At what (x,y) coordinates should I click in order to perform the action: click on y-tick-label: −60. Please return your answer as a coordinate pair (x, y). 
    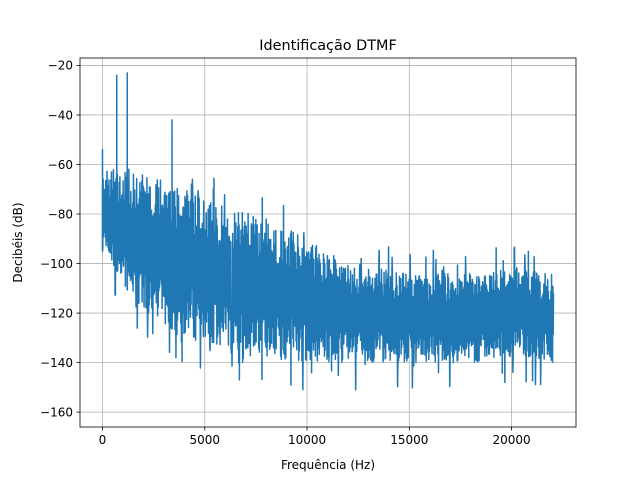
    Looking at the image, I should click on (60, 165).